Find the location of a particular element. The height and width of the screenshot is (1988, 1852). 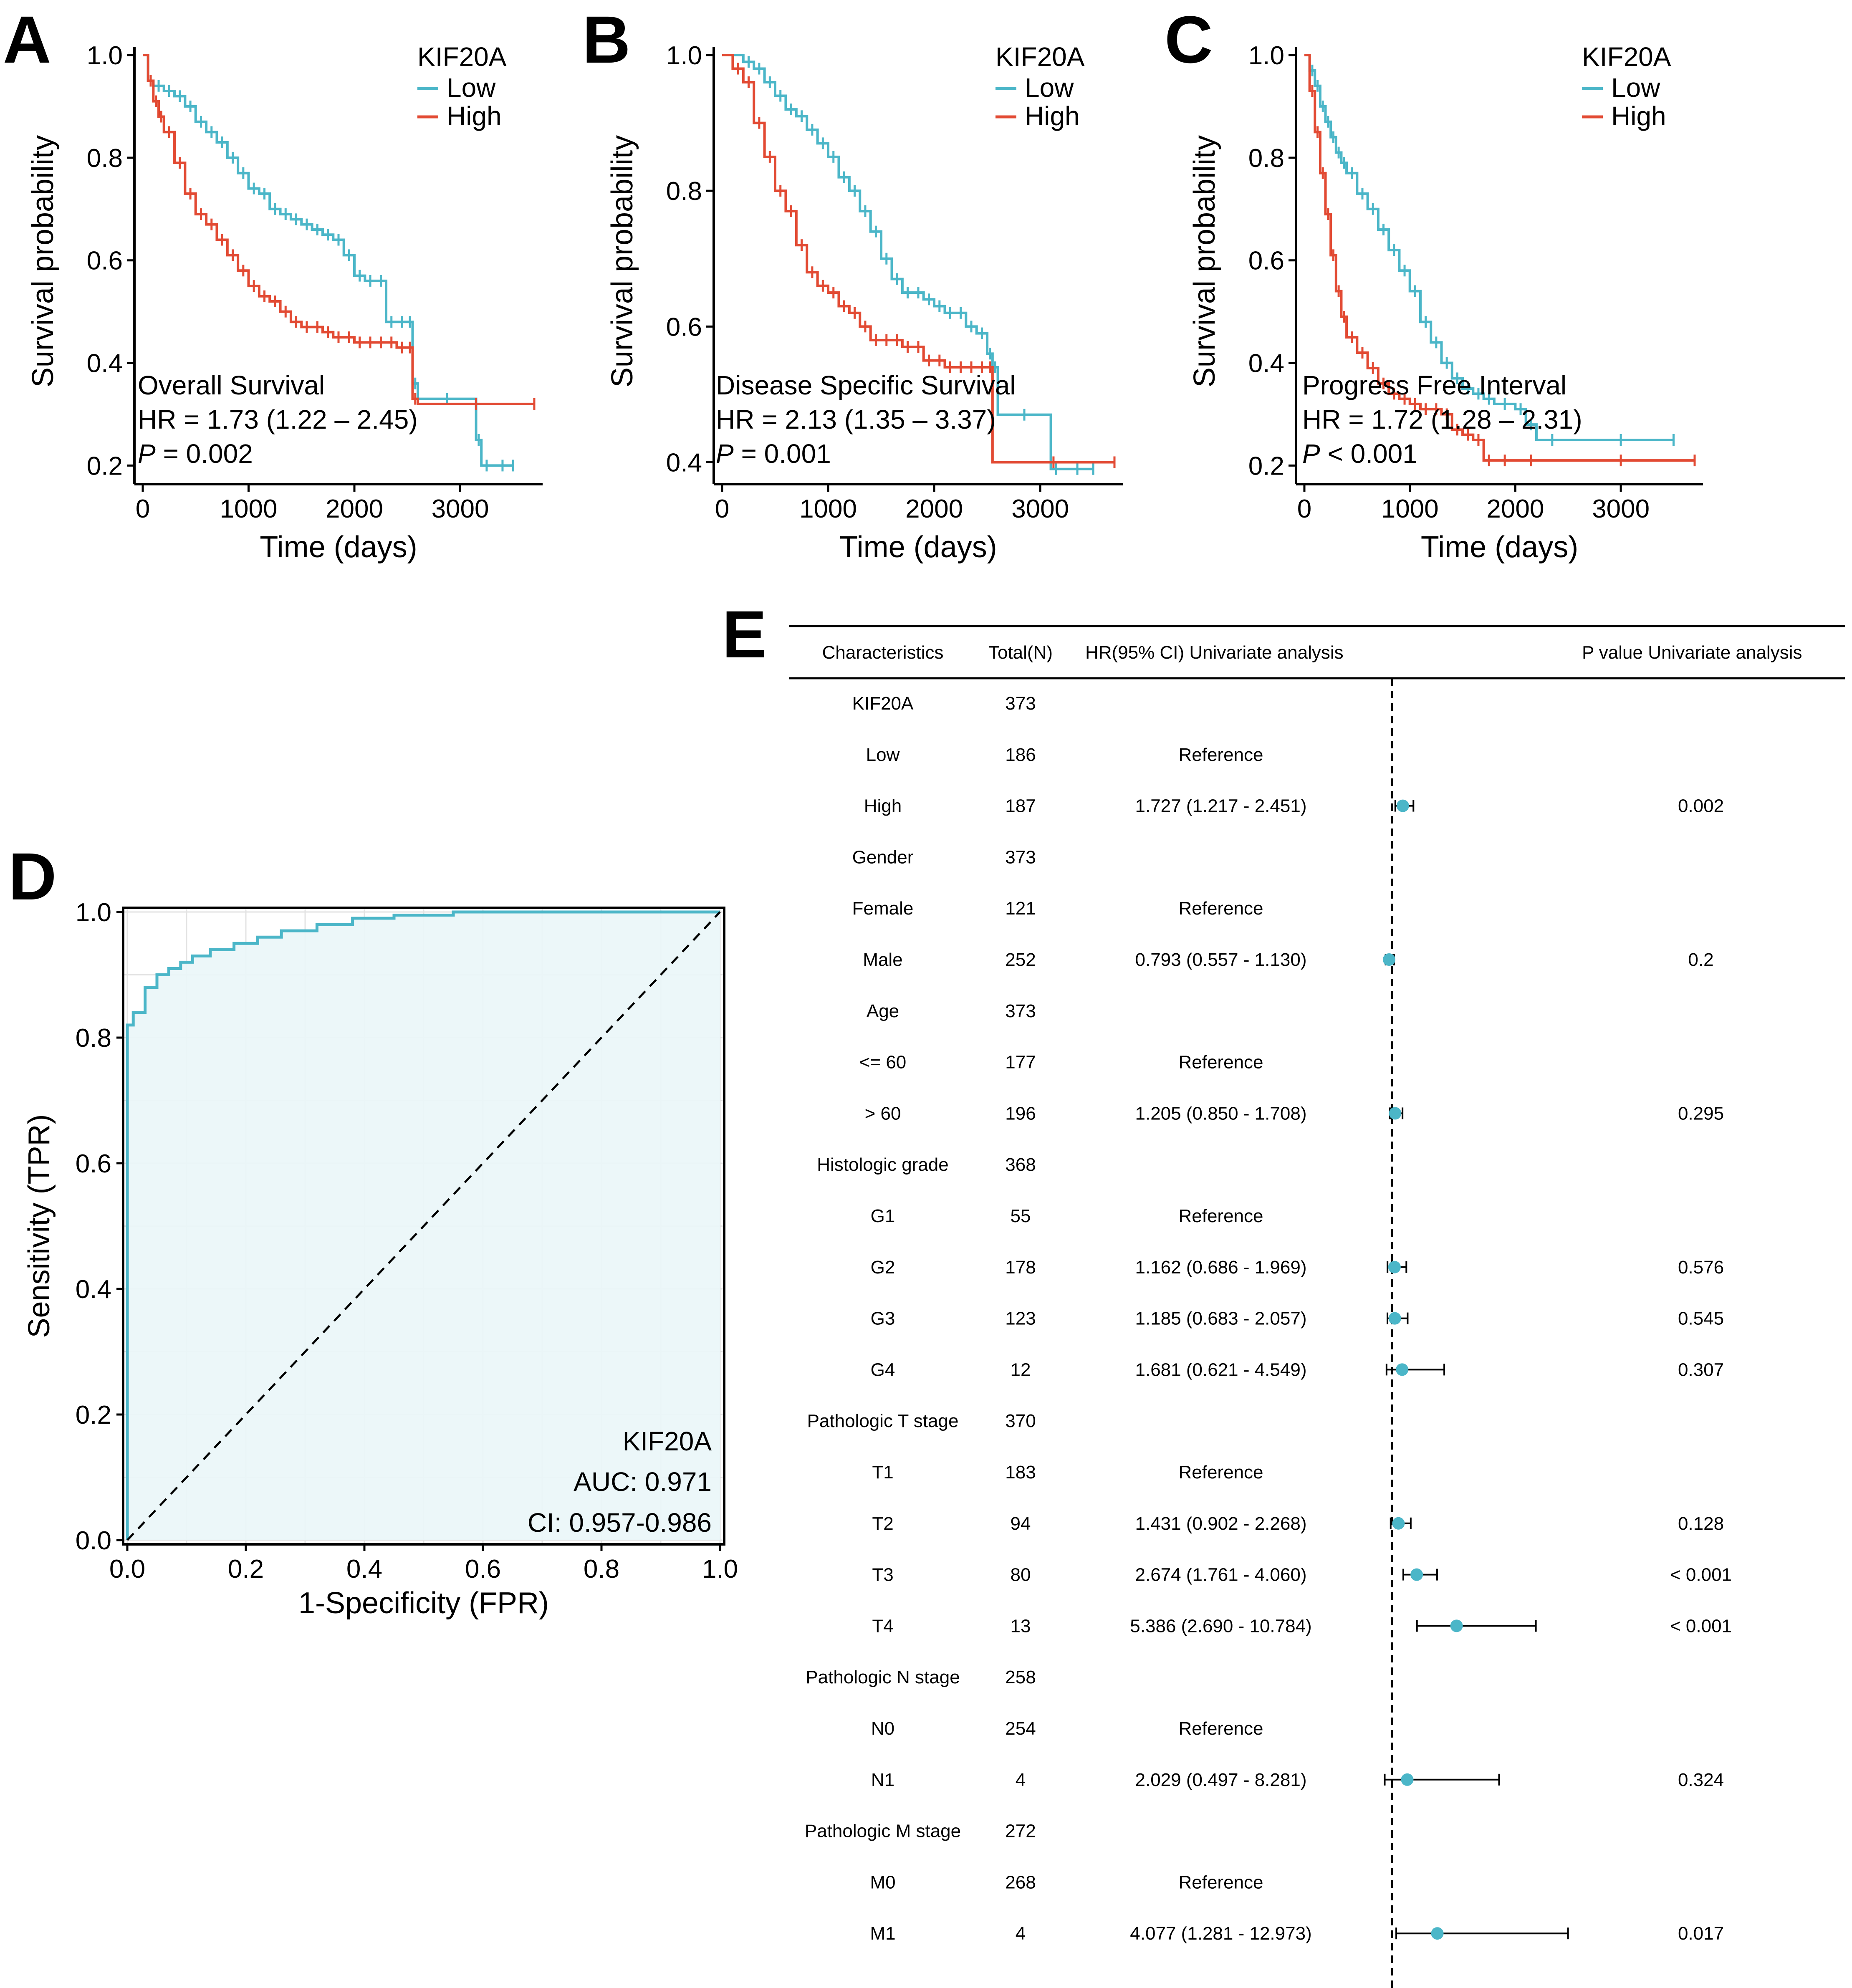

x-tick-label: 0.0 is located at coordinates (127, 1569).